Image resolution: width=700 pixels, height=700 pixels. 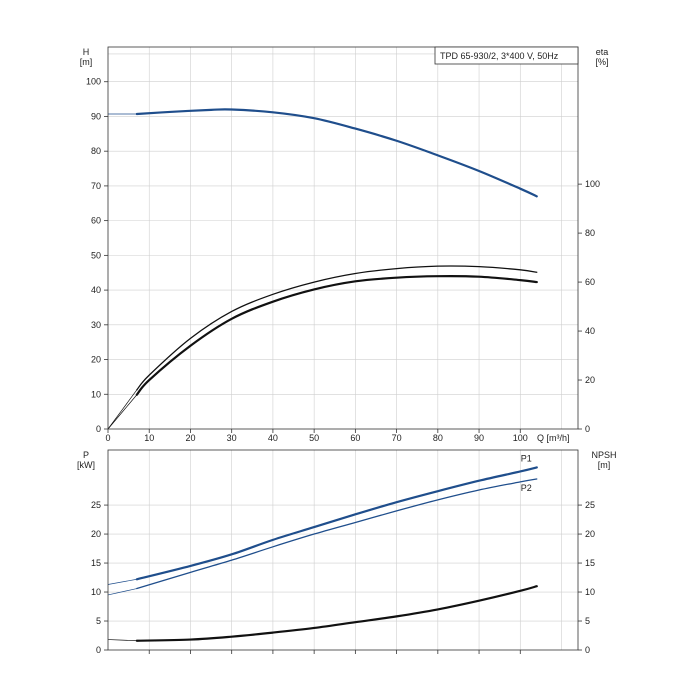 What do you see at coordinates (479, 438) in the screenshot?
I see `top-xtick-label-90: 90` at bounding box center [479, 438].